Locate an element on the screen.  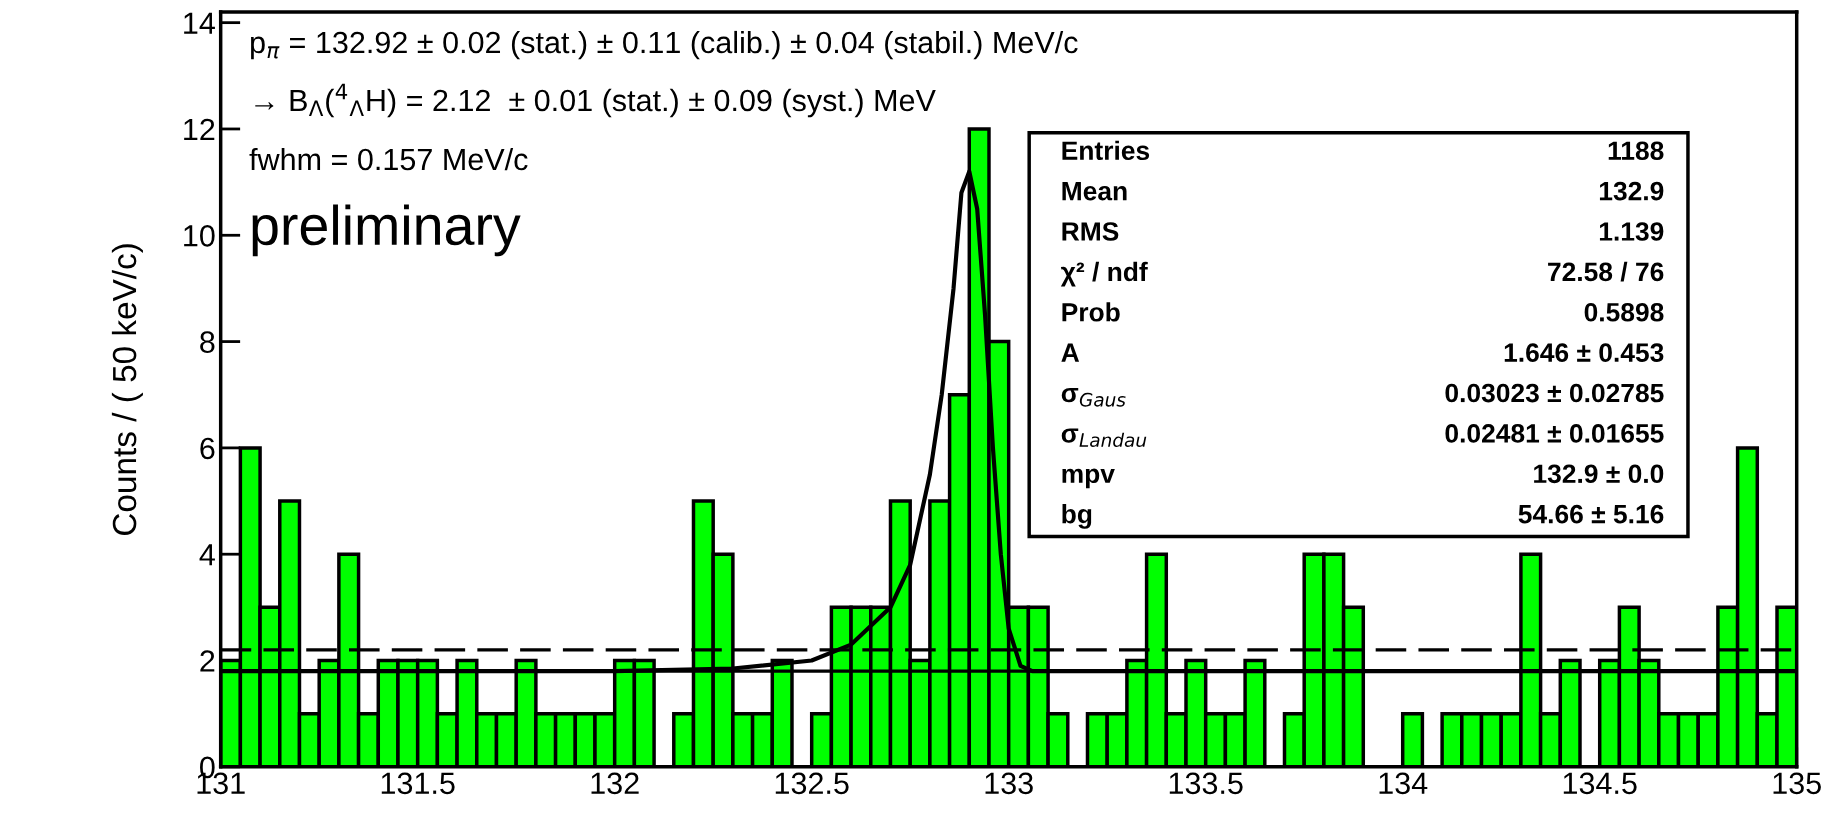
annotation: σ$_{Gaus}$ is located at coordinates (1093, 397).